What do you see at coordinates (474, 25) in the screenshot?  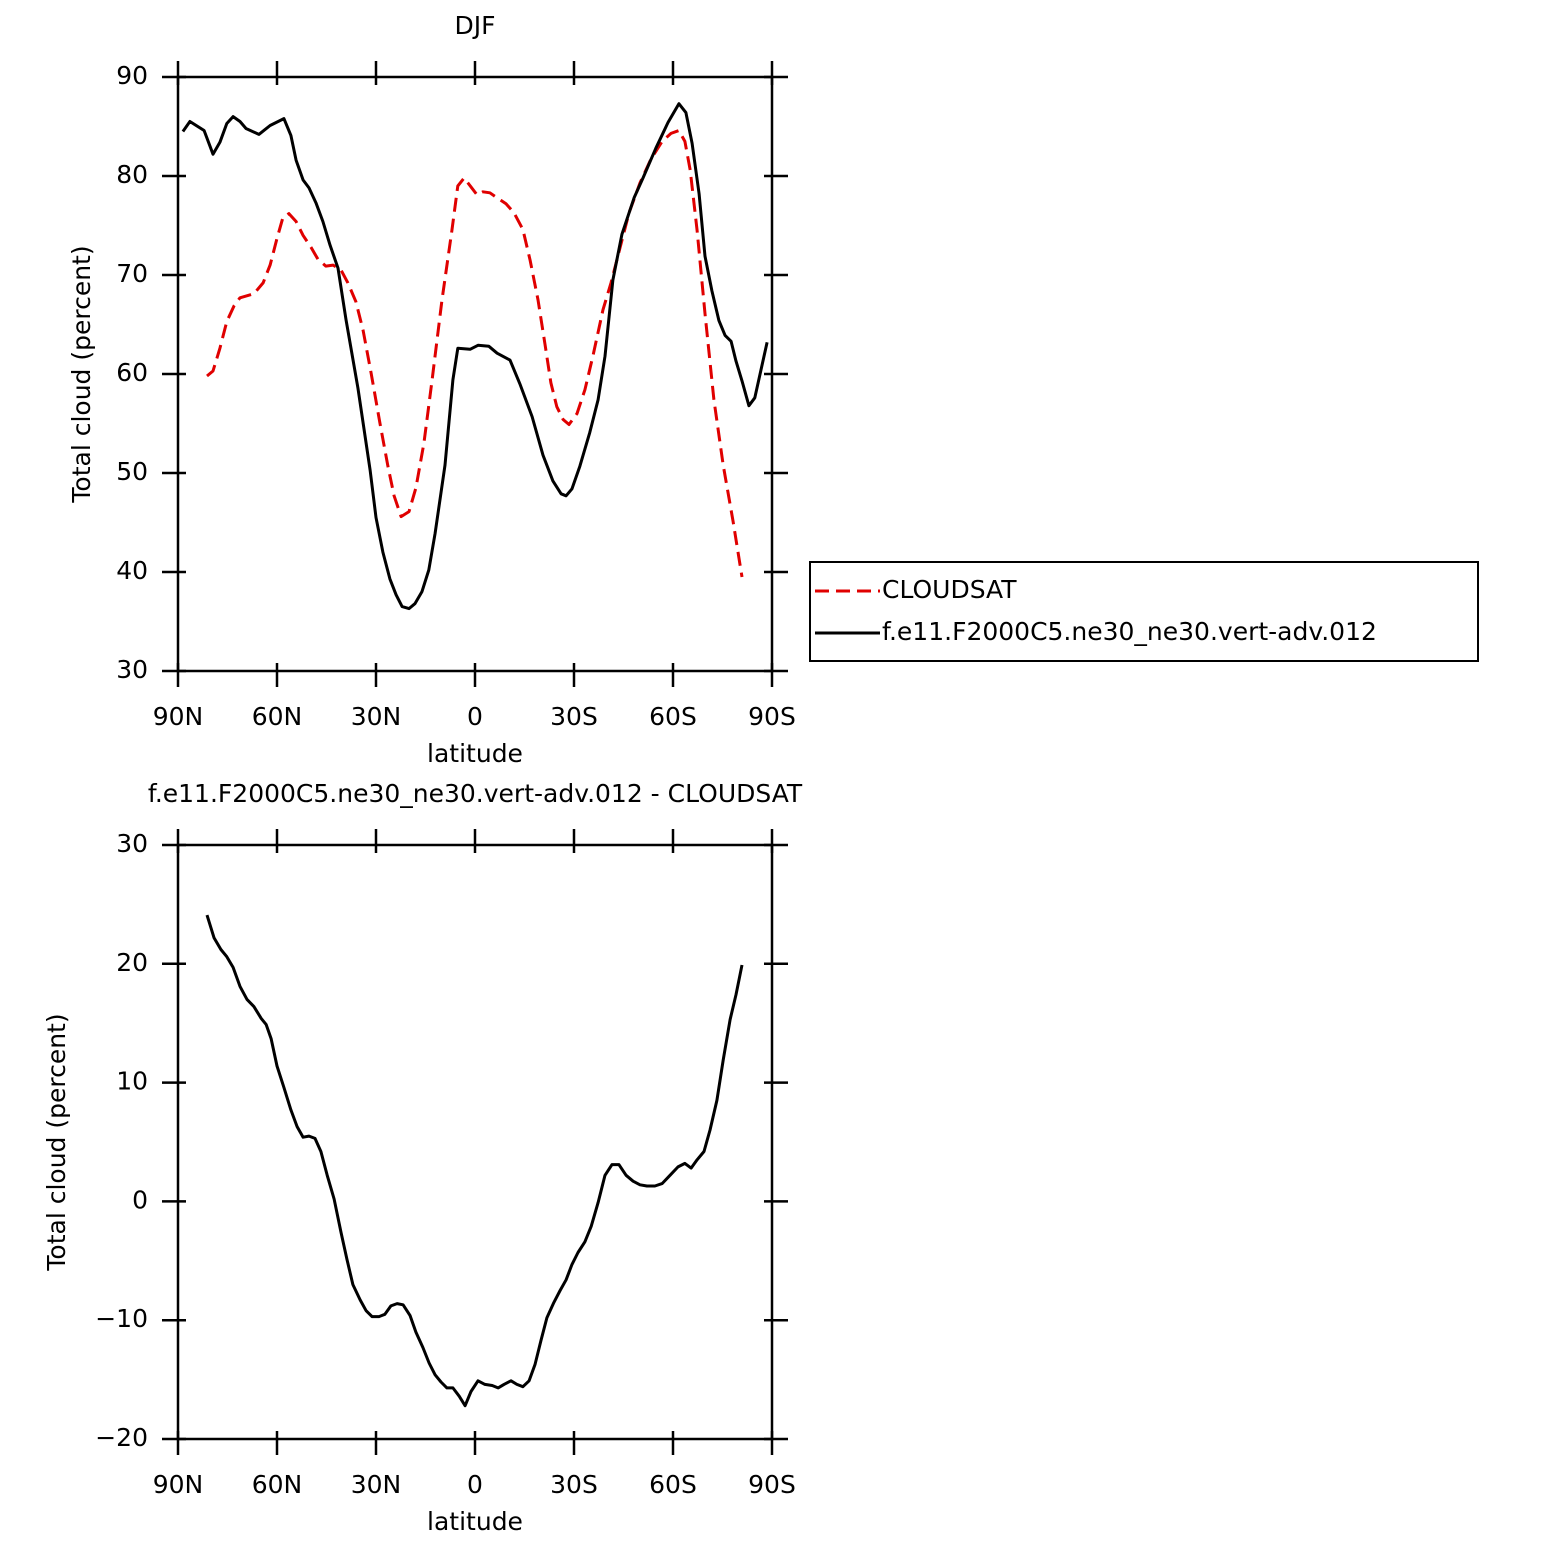 I see `chart-title: DJF` at bounding box center [474, 25].